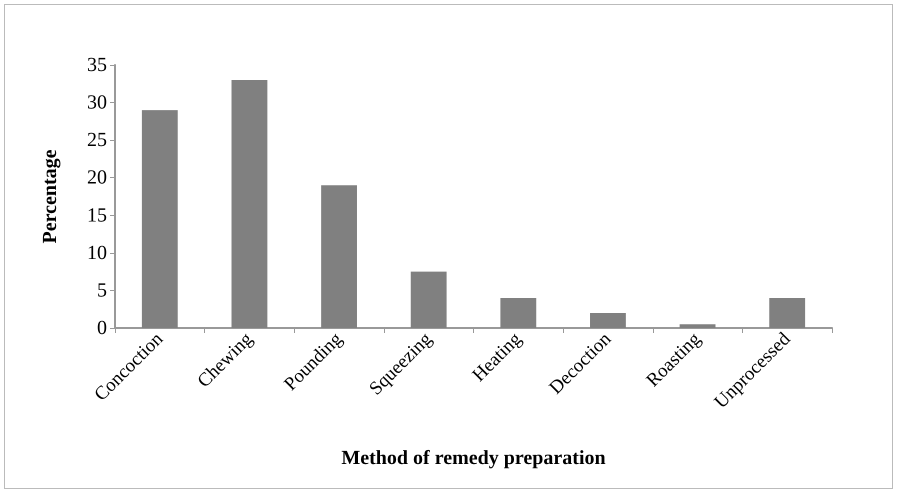 The height and width of the screenshot is (495, 899). I want to click on y-tick-label: 30, so click(97, 103).